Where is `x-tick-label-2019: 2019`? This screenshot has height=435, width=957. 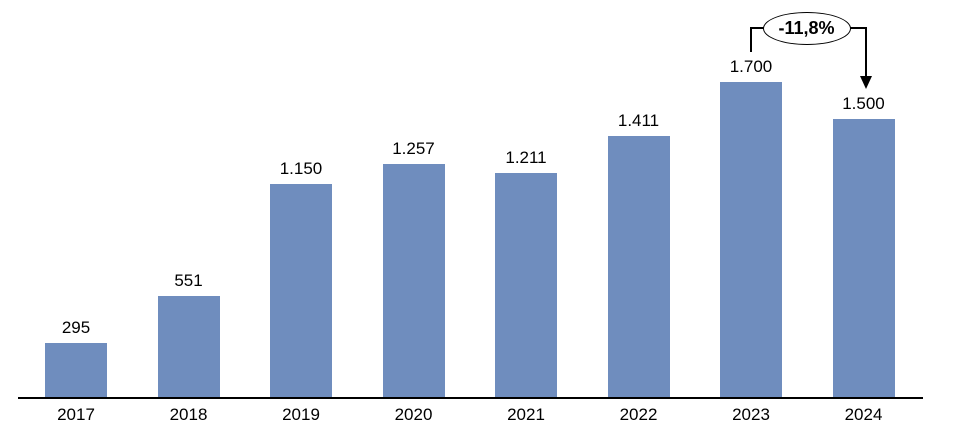
x-tick-label-2019: 2019 is located at coordinates (301, 414).